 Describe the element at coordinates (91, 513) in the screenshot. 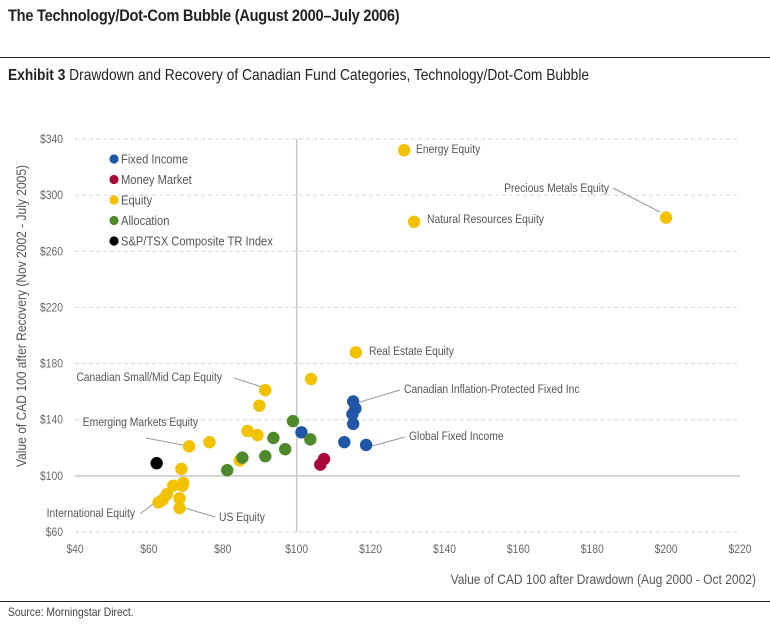

I see `annotation-label: International Equity` at that location.